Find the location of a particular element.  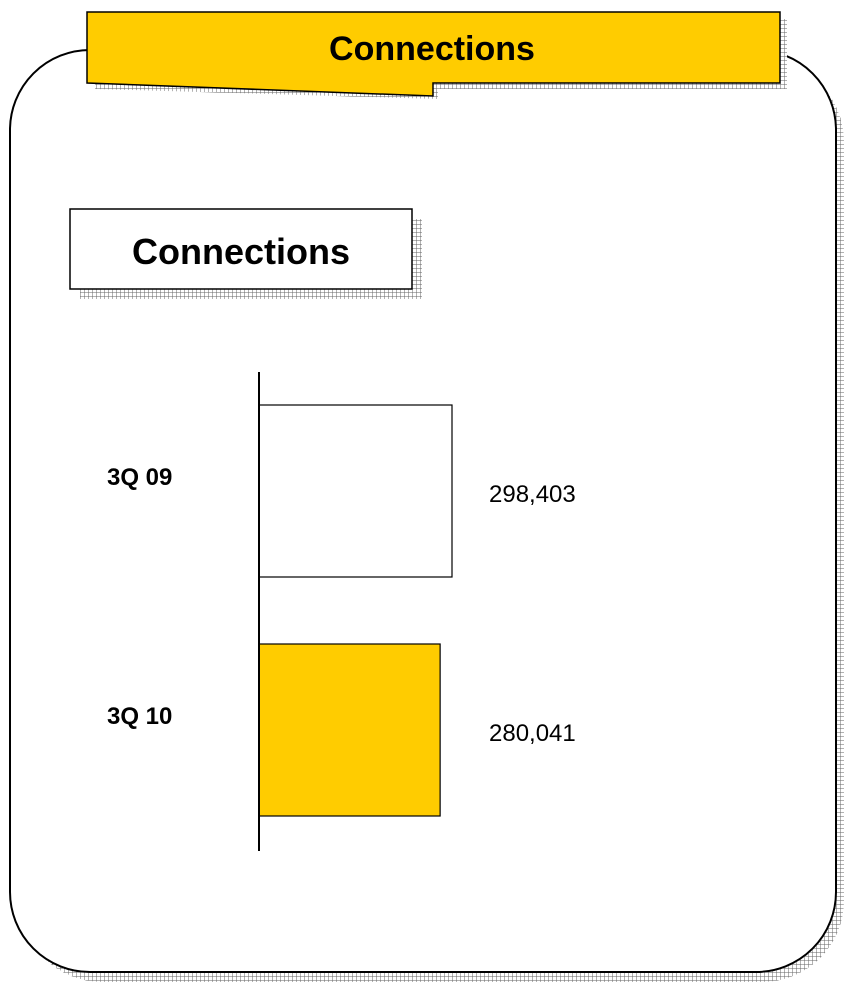

category-label: 3Q 09 is located at coordinates (139, 477).